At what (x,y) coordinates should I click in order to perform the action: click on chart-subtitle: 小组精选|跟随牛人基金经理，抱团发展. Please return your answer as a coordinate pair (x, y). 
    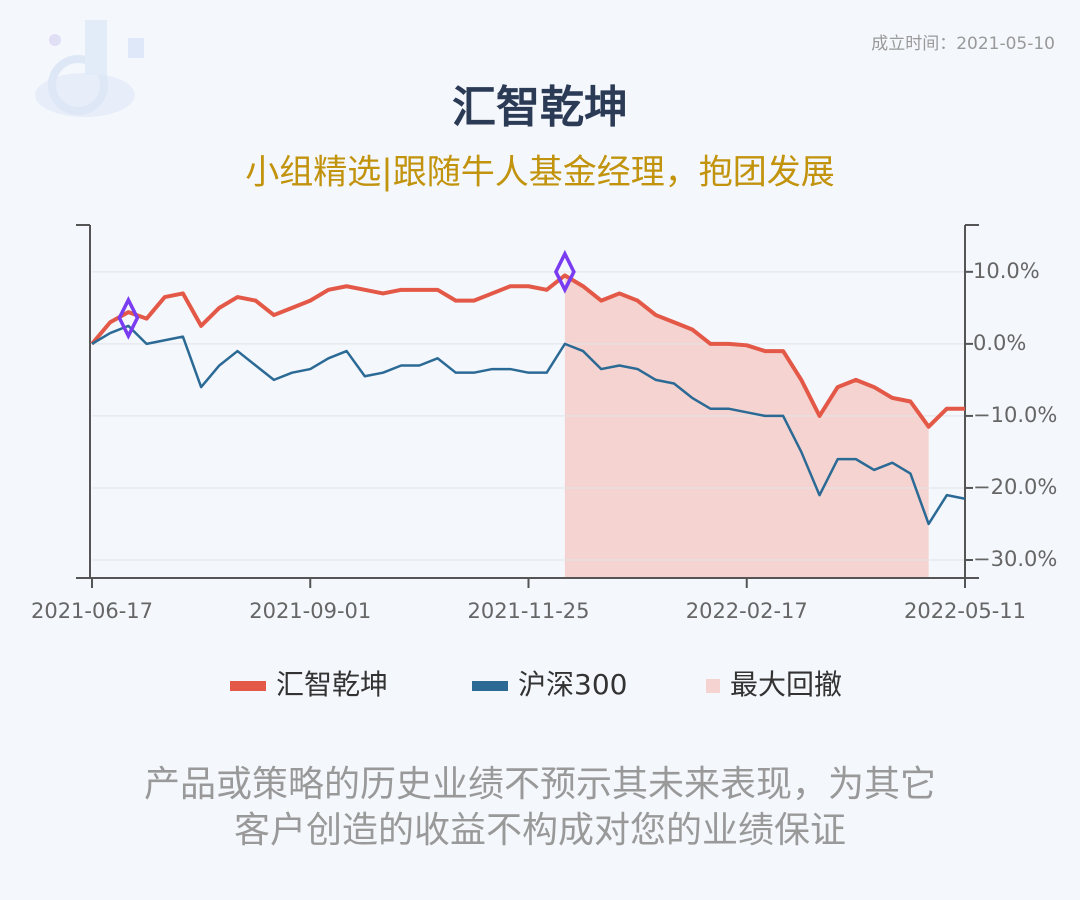
    Looking at the image, I should click on (539, 173).